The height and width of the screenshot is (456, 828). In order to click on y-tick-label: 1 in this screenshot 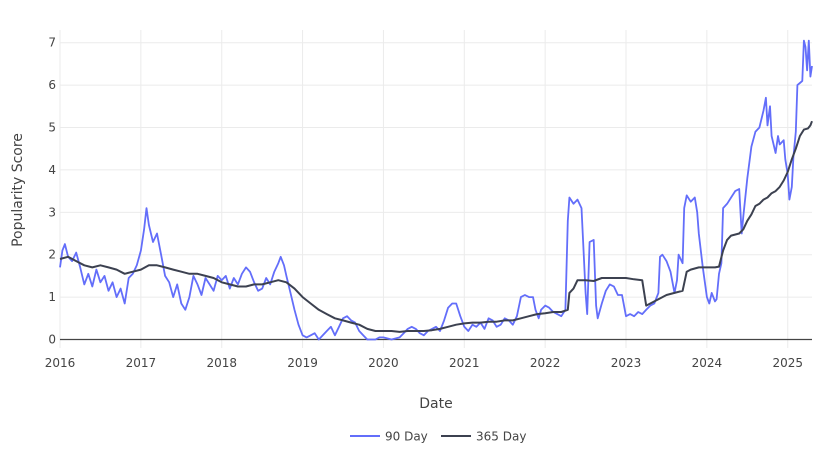, I will do `click(52, 297)`.